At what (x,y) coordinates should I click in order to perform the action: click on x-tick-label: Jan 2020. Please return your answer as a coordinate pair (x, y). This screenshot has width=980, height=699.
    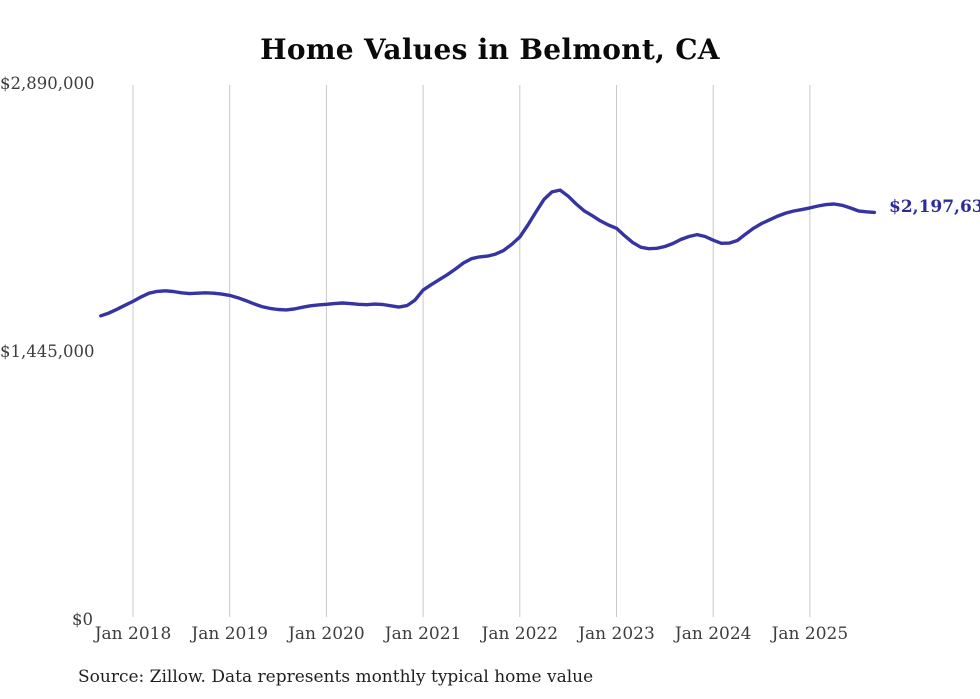
    Looking at the image, I should click on (326, 634).